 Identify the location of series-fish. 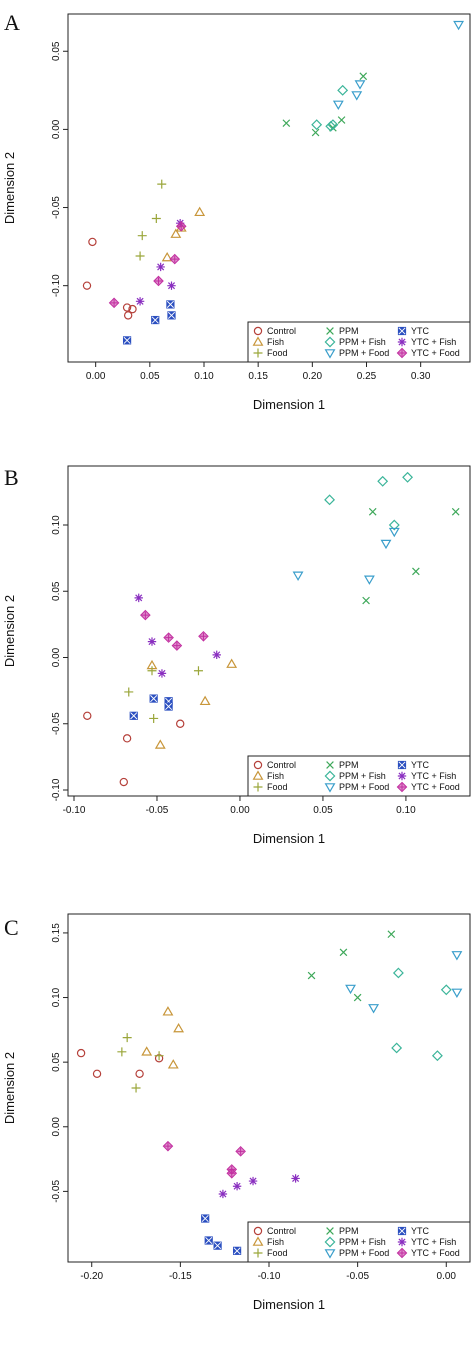
(183, 234).